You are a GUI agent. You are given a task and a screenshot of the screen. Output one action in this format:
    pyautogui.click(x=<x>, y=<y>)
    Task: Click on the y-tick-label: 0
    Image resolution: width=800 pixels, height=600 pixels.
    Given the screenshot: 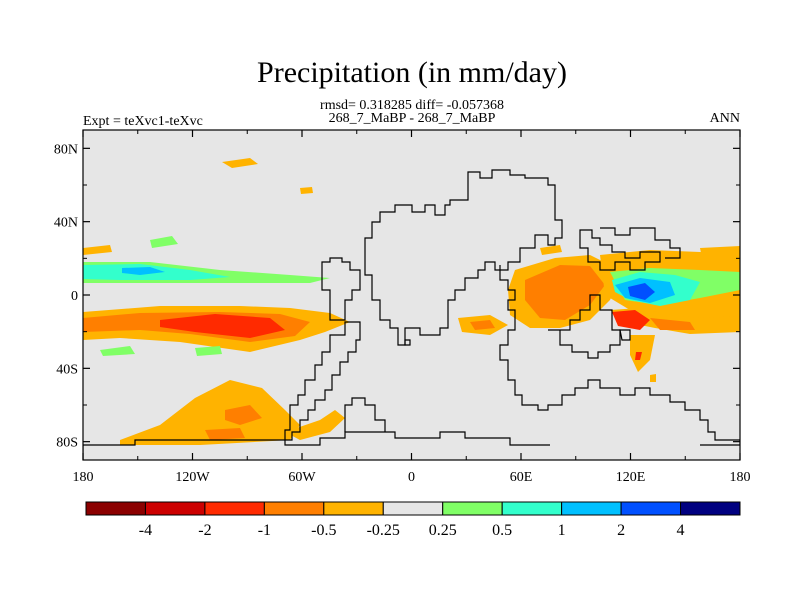 What is the action you would take?
    pyautogui.click(x=74, y=296)
    